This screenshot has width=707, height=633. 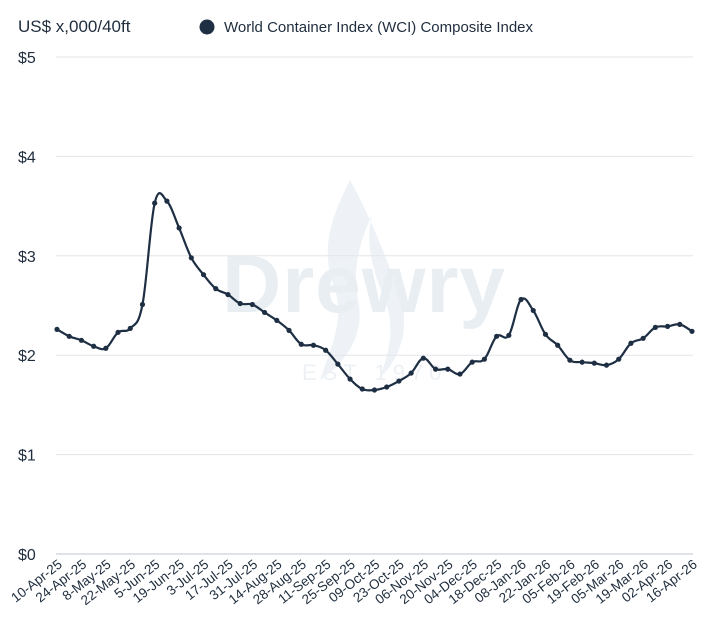 I want to click on y-tick-label: $1, so click(x=27, y=456).